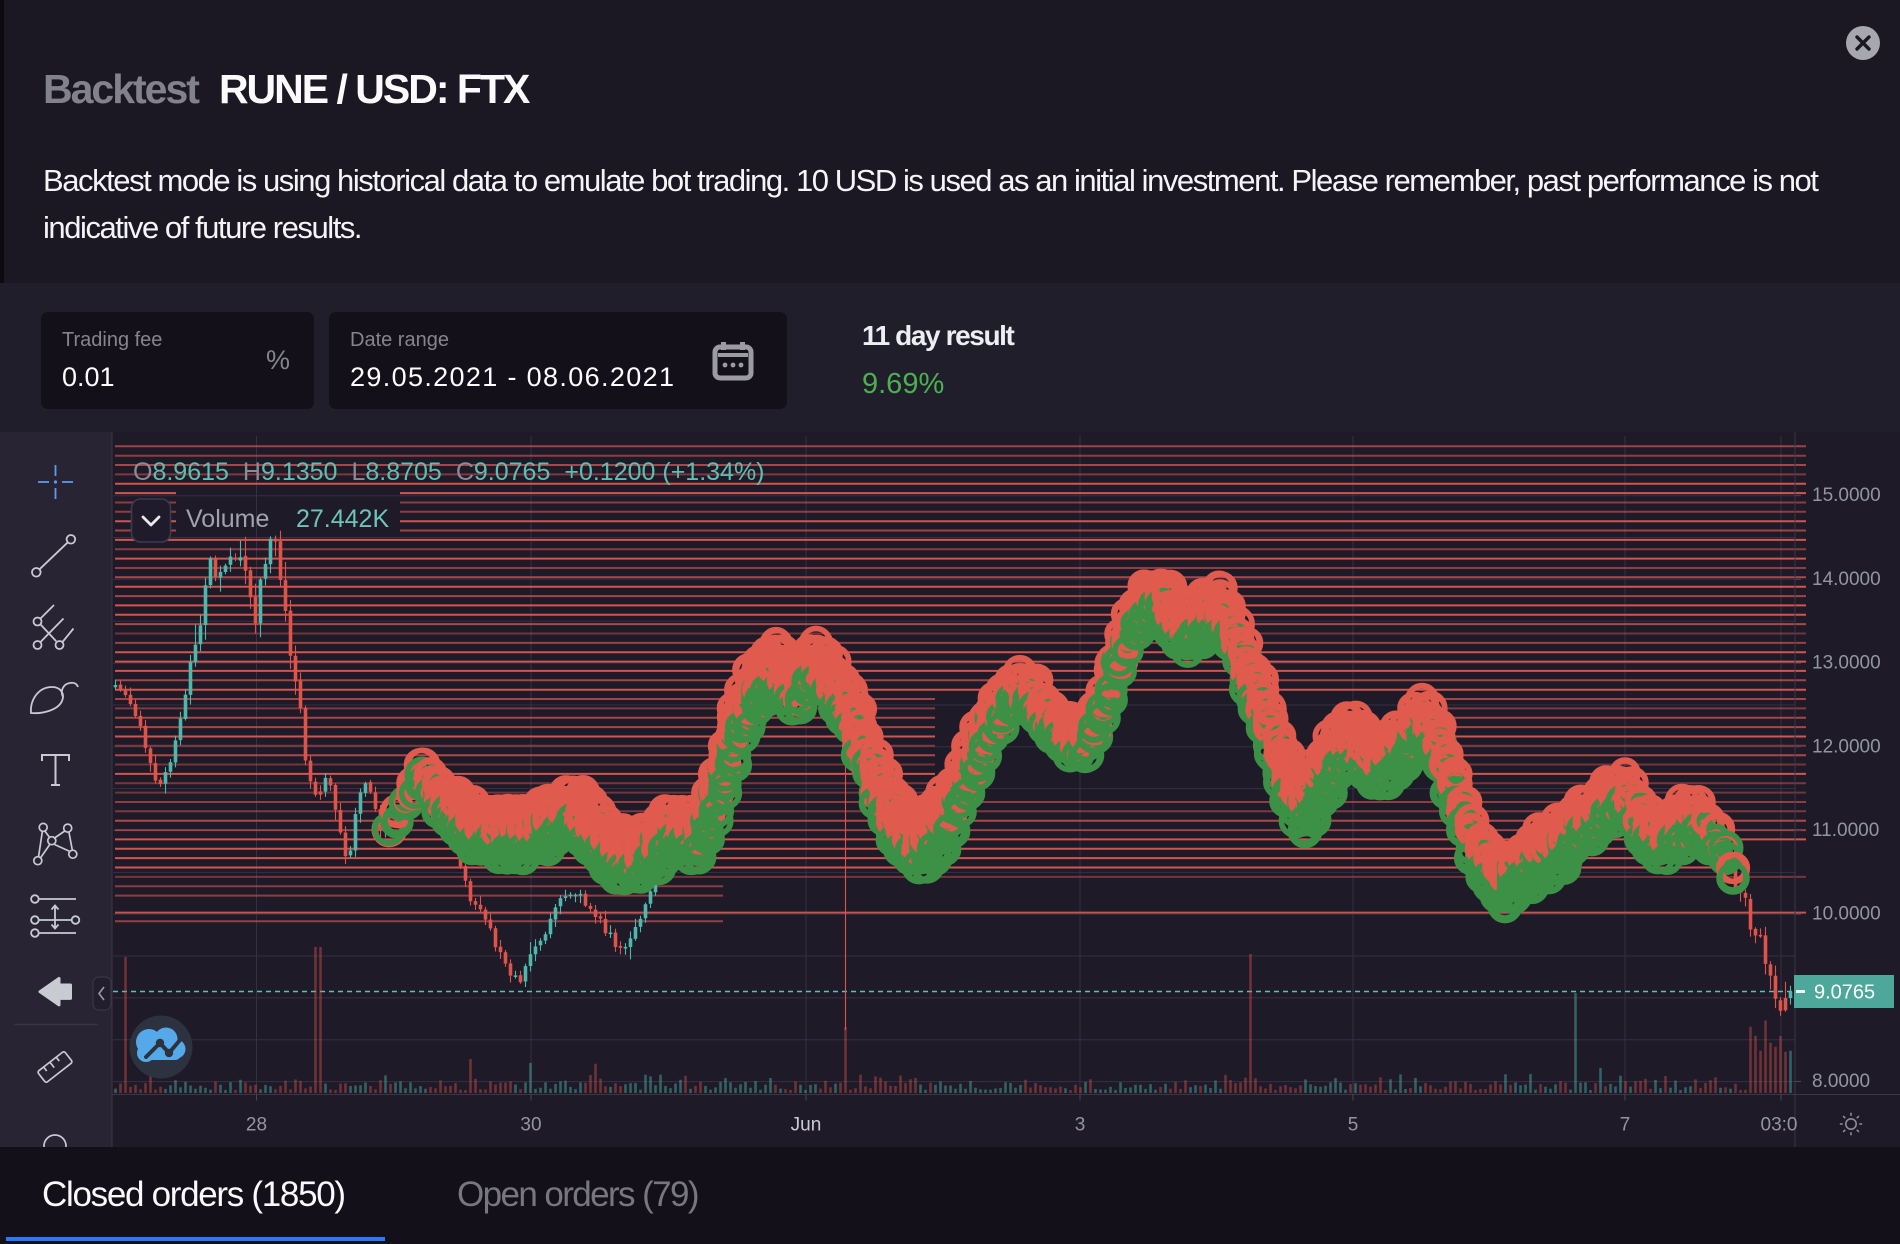  Describe the element at coordinates (256, 1125) in the screenshot. I see `svg-text: 28` at that location.